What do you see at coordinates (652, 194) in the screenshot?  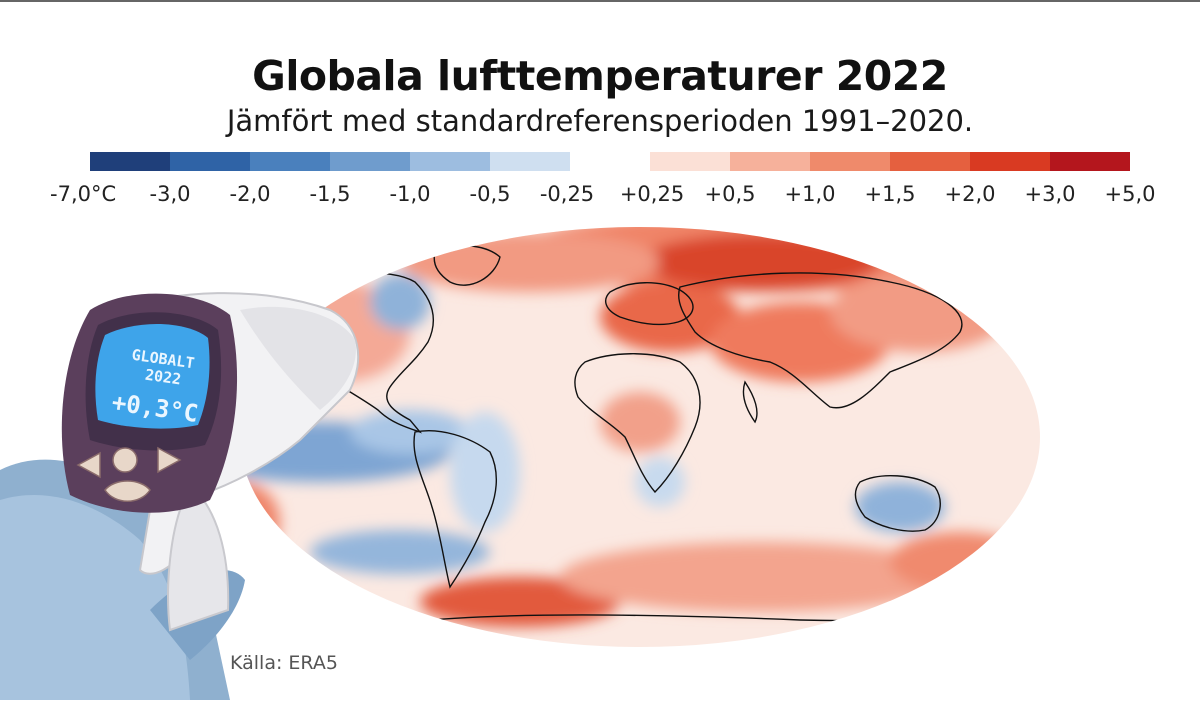 I see `legend-tick: +0,25` at bounding box center [652, 194].